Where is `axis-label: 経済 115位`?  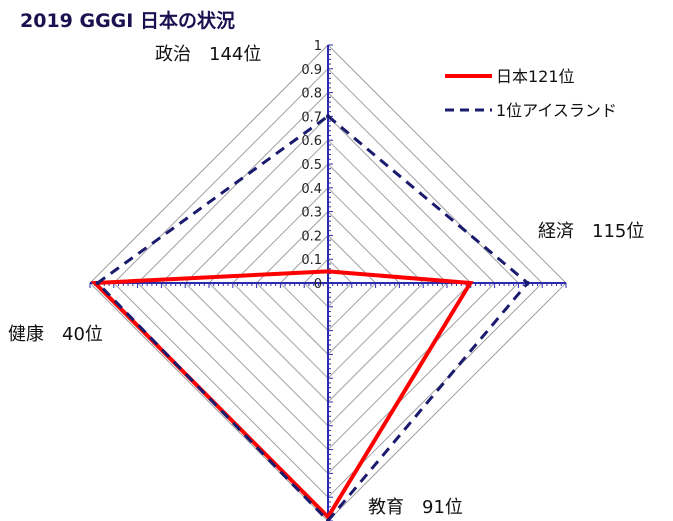
axis-label: 経済 115位 is located at coordinates (591, 231).